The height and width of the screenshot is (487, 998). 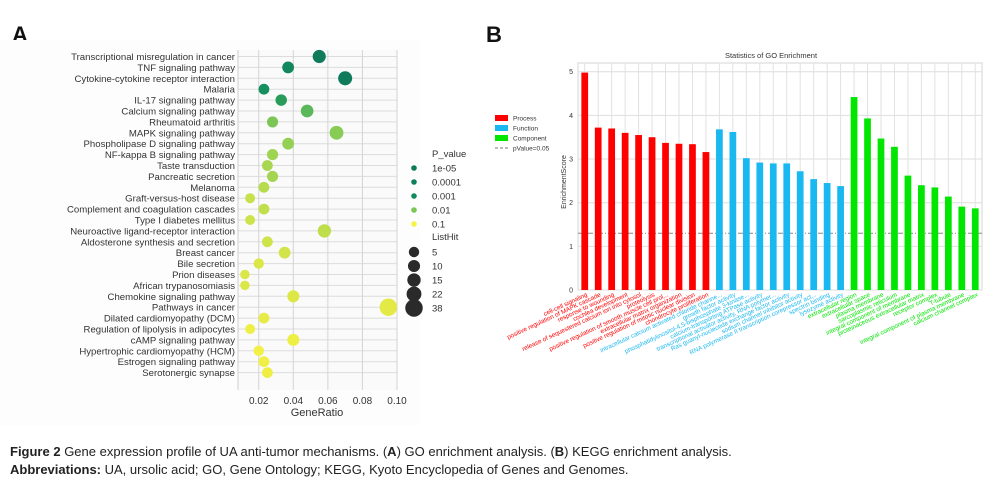 I want to click on x-axis-ticks-a: 0.02 0.04 0.06 0.08 0.10, so click(x=328, y=401).